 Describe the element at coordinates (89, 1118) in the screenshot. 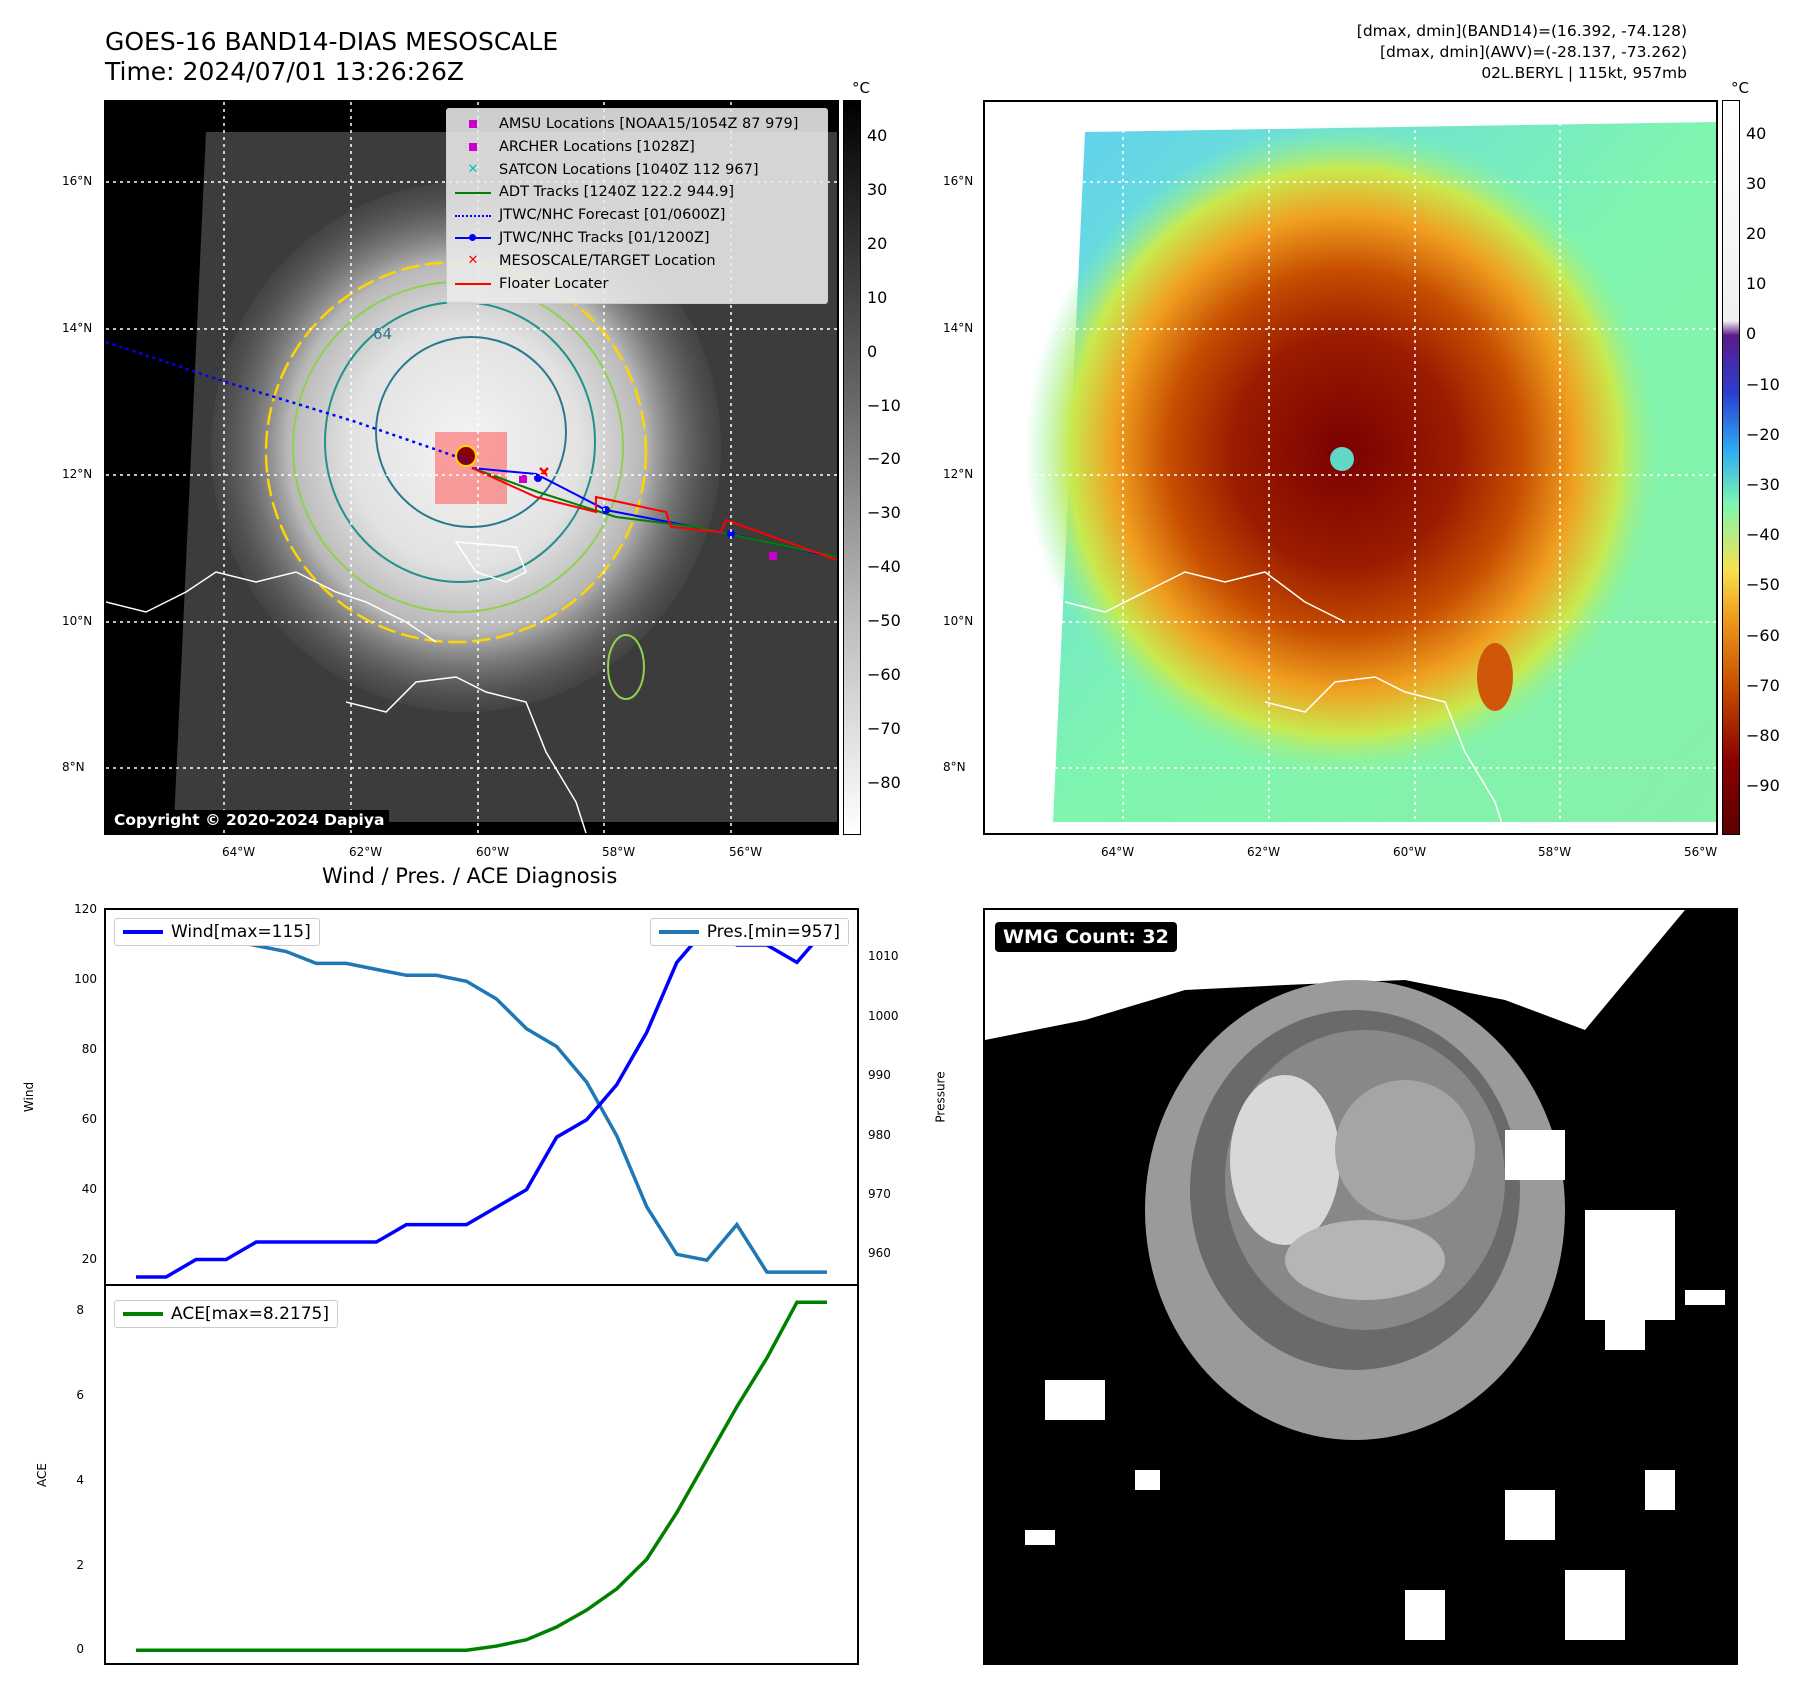

I see `wind-axis-tick: 60` at that location.